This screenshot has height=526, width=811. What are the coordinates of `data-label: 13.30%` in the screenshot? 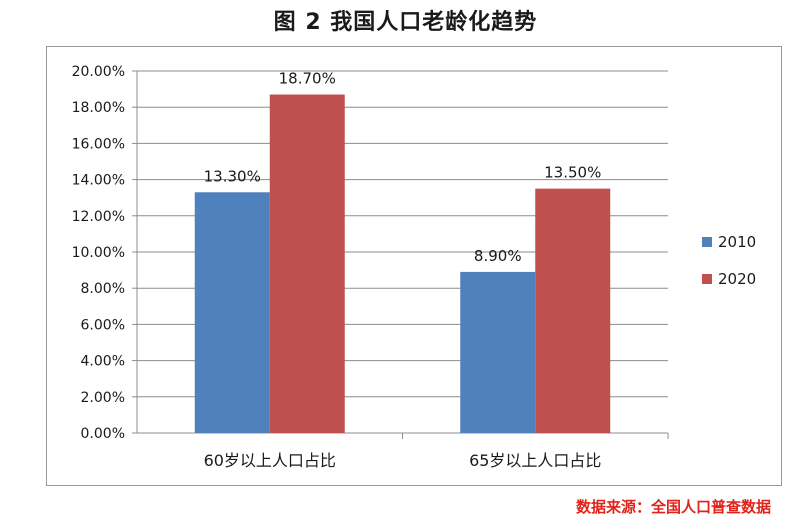 It's located at (232, 176).